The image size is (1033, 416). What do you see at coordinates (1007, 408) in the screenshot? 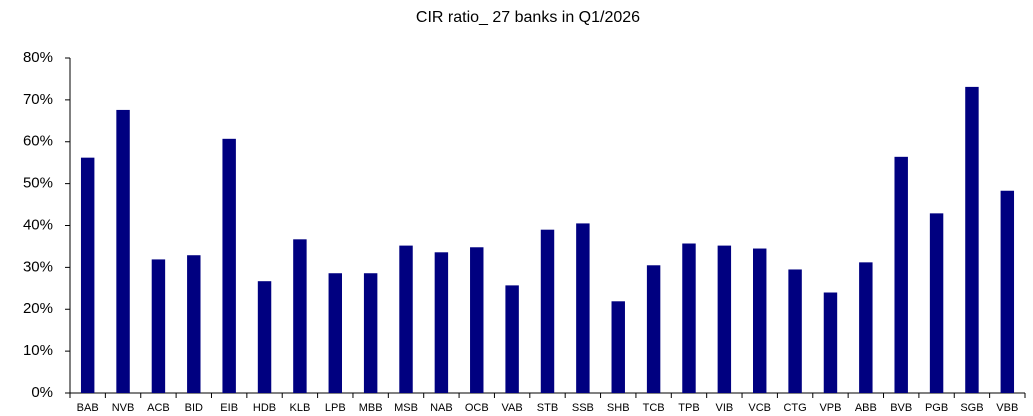
I see `x-tick-label: VBB` at bounding box center [1007, 408].